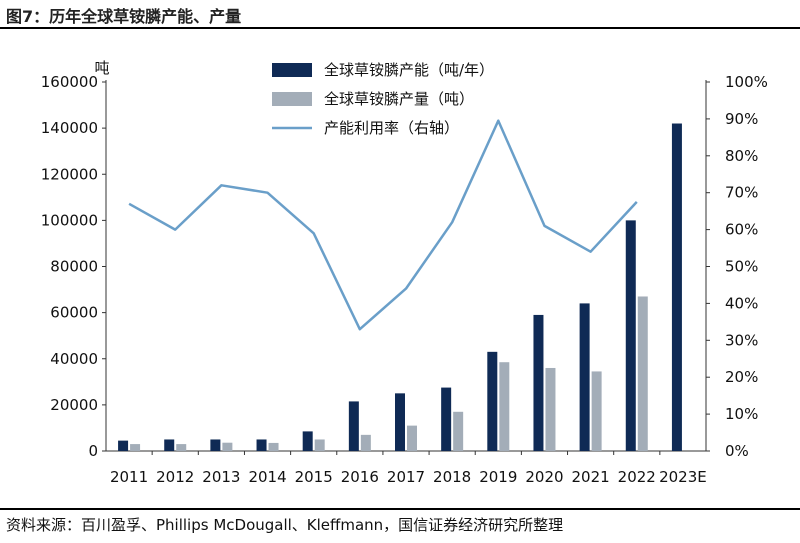 This screenshot has height=543, width=800. Describe the element at coordinates (400, 28) in the screenshot. I see `top-rule` at that location.